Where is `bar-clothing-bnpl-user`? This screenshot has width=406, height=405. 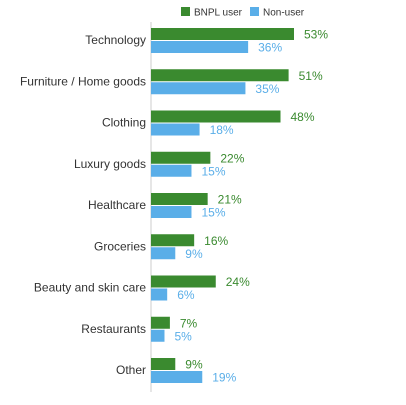
bar-clothing-bnpl-user is located at coordinates (216, 116).